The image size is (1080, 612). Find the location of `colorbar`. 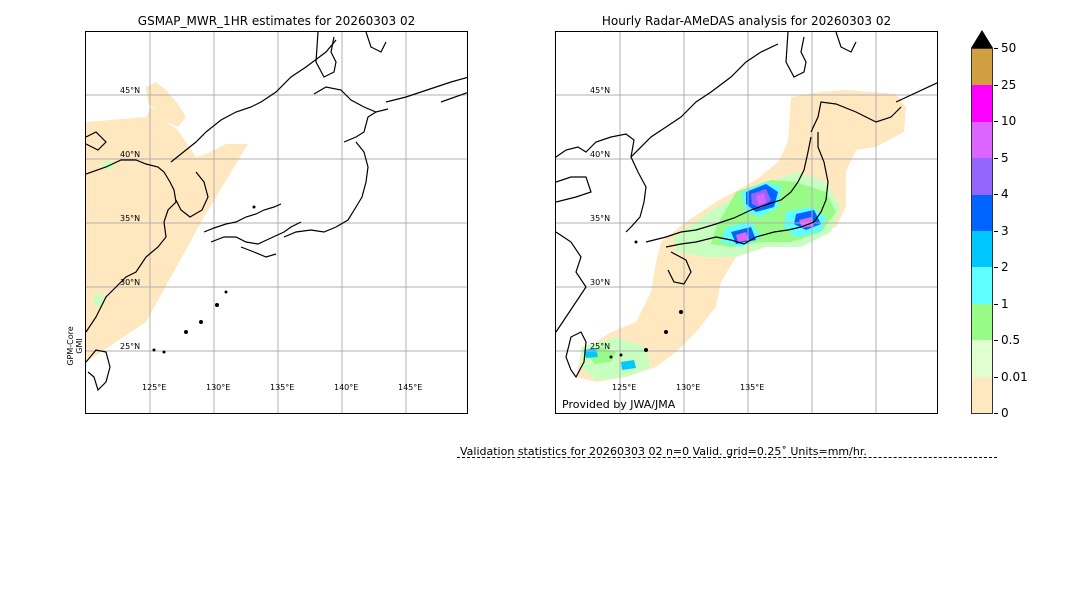

colorbar is located at coordinates (982, 231).